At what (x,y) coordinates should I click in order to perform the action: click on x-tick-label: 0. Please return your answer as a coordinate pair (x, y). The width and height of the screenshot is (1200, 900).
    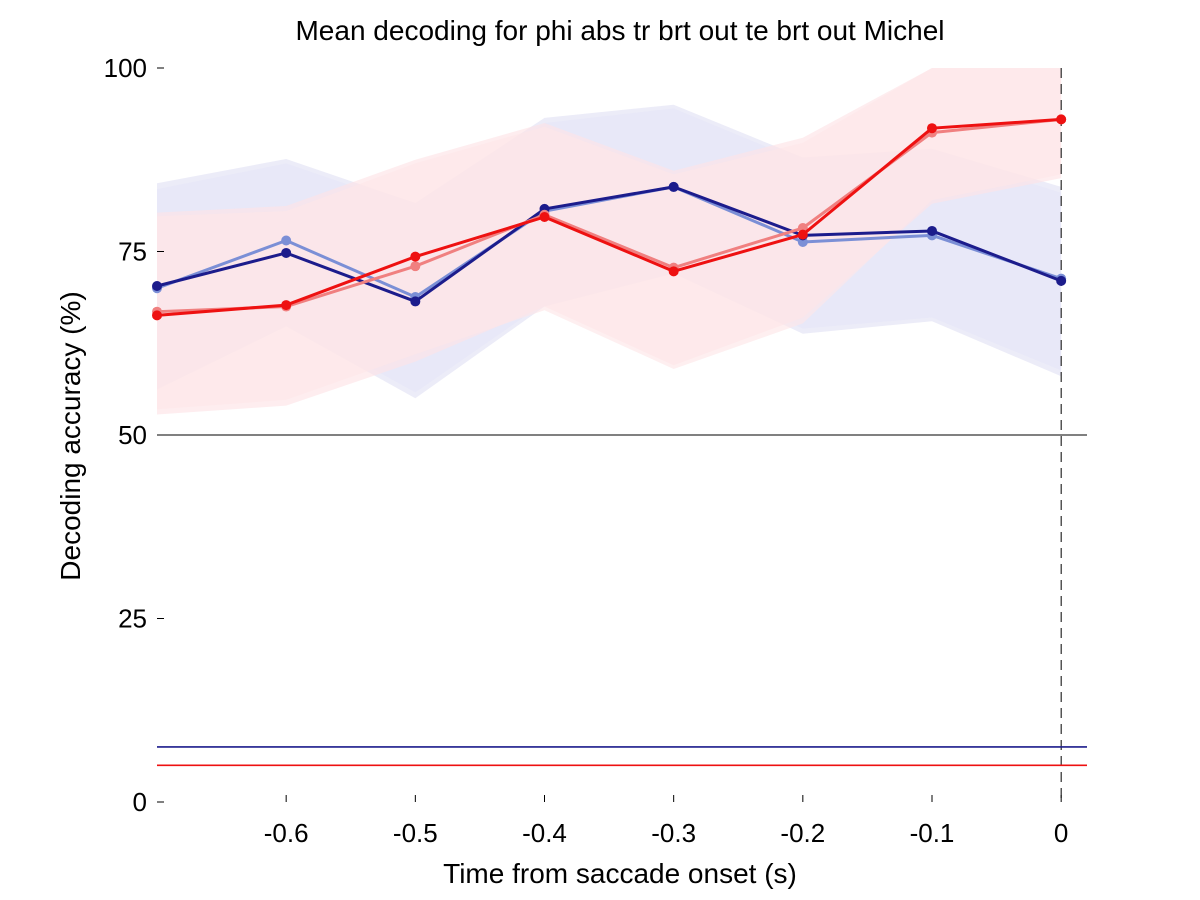
    Looking at the image, I should click on (1061, 833).